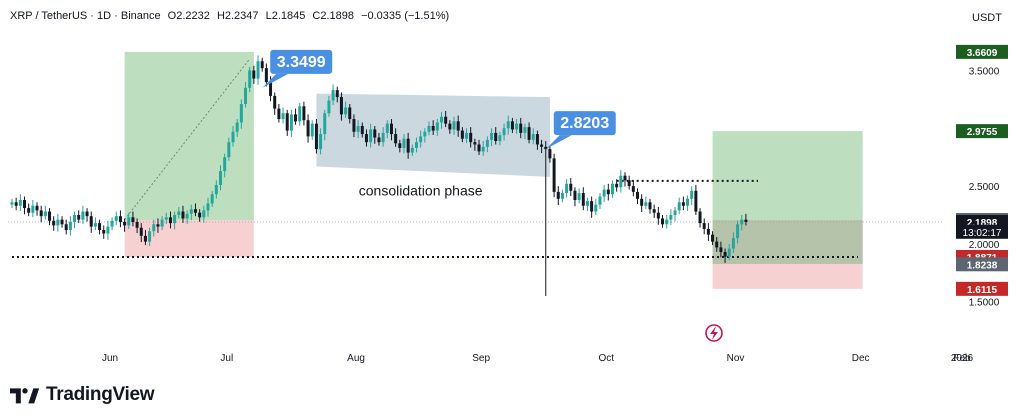 The image size is (1024, 420). I want to click on x-tick-label: Aug, so click(356, 358).